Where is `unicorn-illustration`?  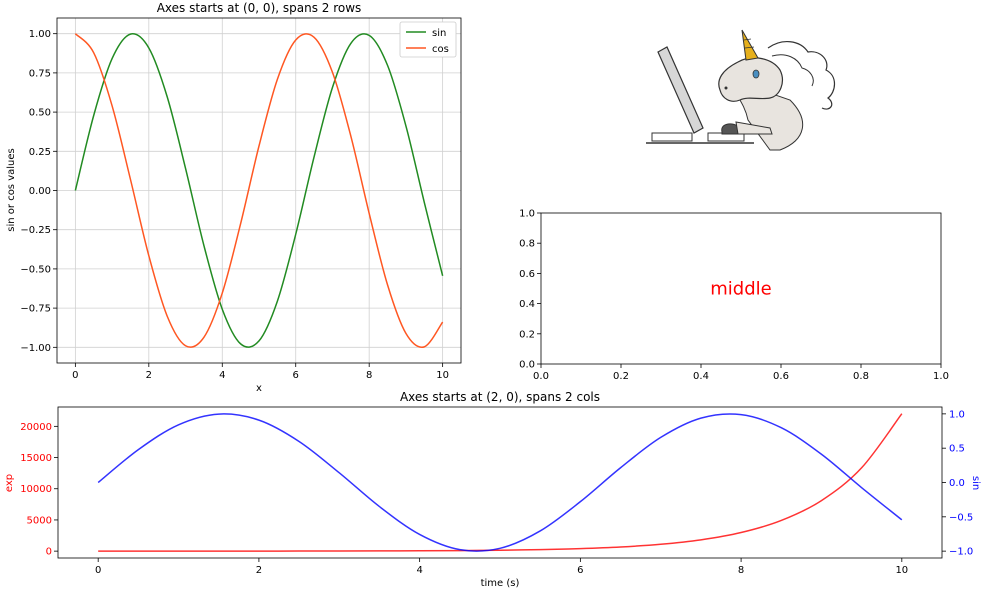
unicorn-illustration is located at coordinates (741, 90).